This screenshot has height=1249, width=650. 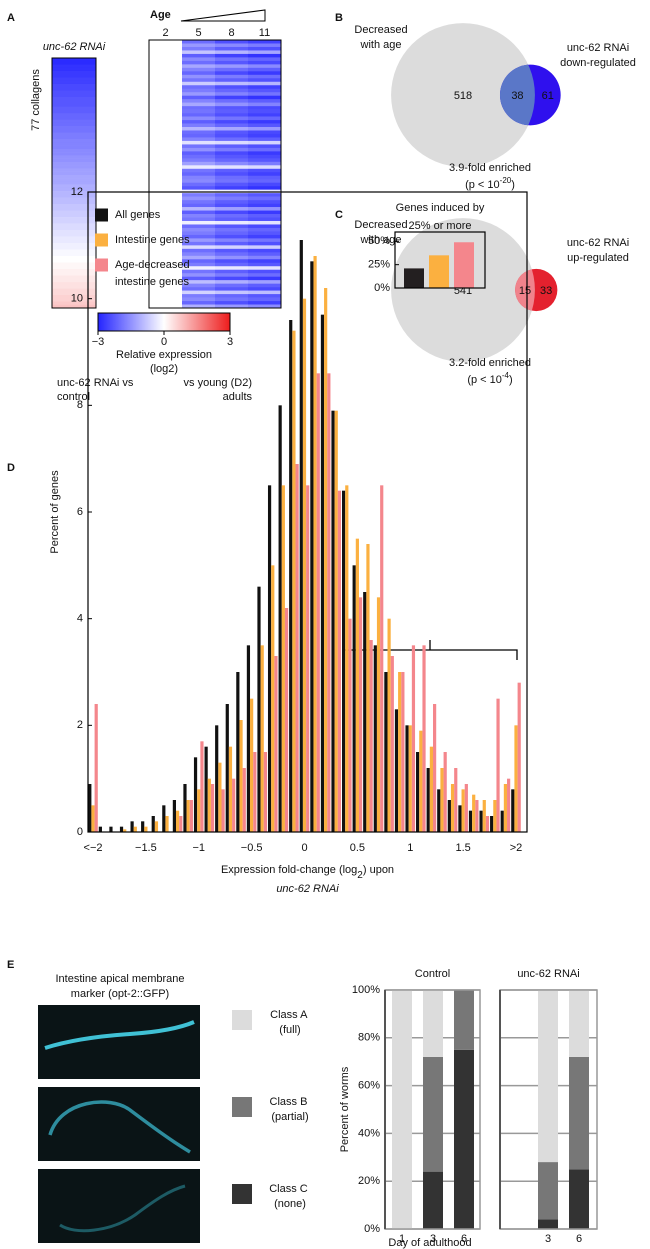 What do you see at coordinates (440, 208) in the screenshot?
I see `chart-title: Genes induced by` at bounding box center [440, 208].